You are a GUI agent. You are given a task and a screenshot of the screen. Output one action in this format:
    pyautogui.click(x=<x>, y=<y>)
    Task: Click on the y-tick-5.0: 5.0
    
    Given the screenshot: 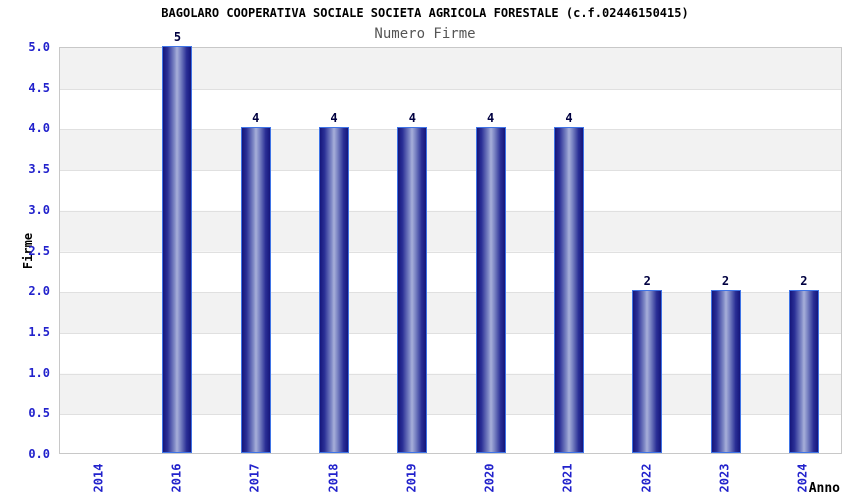 What is the action you would take?
    pyautogui.click(x=39, y=47)
    